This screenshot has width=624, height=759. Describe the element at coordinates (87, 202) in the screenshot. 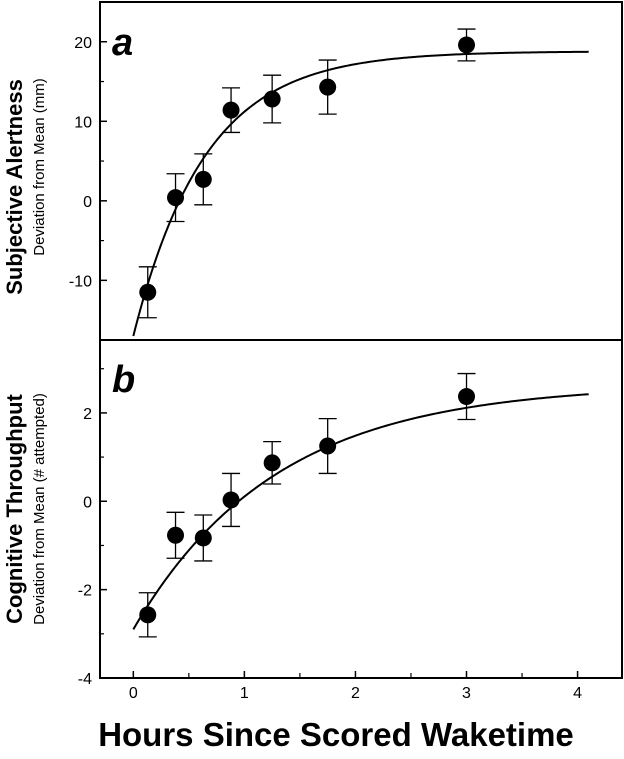

I see `panel-a-ytick-label: 0` at that location.